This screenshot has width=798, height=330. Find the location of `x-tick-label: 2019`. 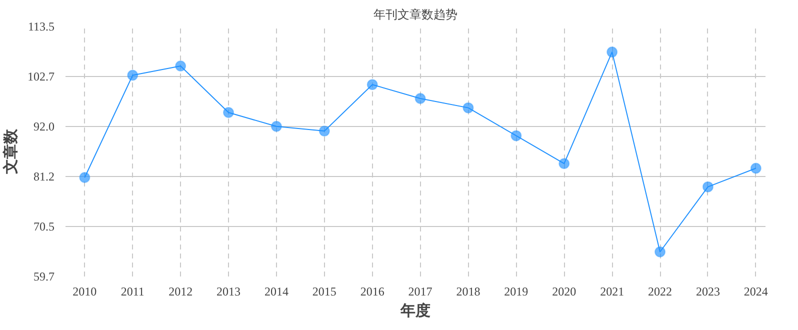

x-tick-label: 2019 is located at coordinates (516, 291).